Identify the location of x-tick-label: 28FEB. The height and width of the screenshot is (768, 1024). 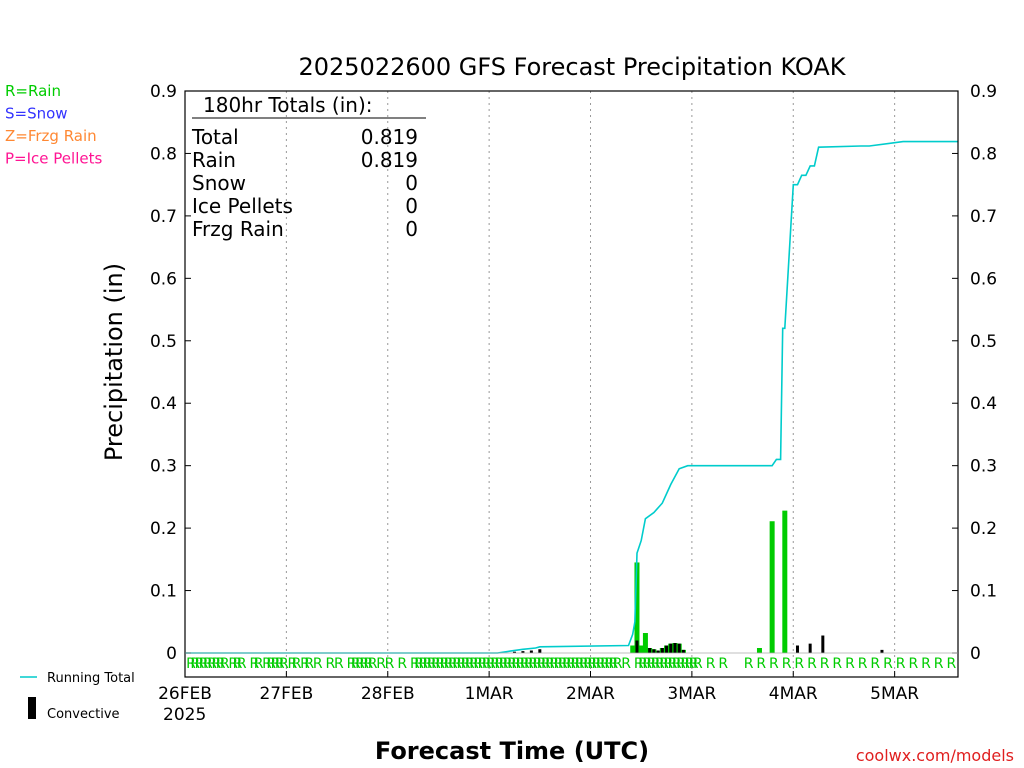
(388, 694).